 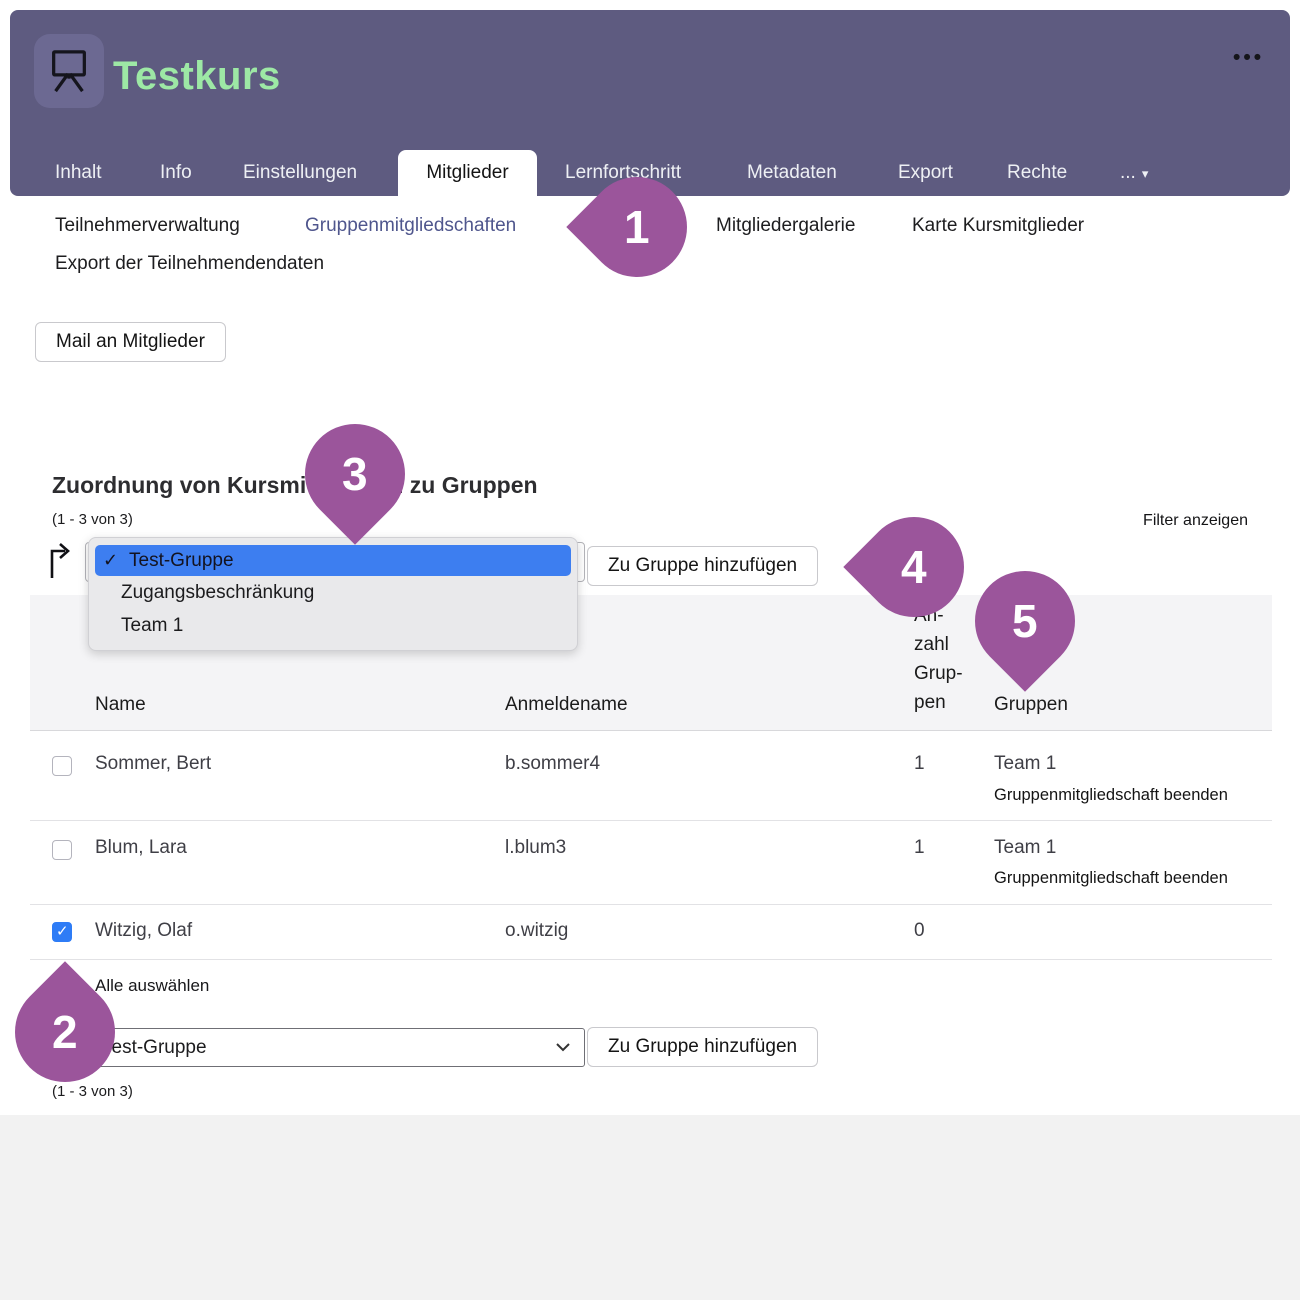 What do you see at coordinates (650, 1207) in the screenshot?
I see `page-footer-band` at bounding box center [650, 1207].